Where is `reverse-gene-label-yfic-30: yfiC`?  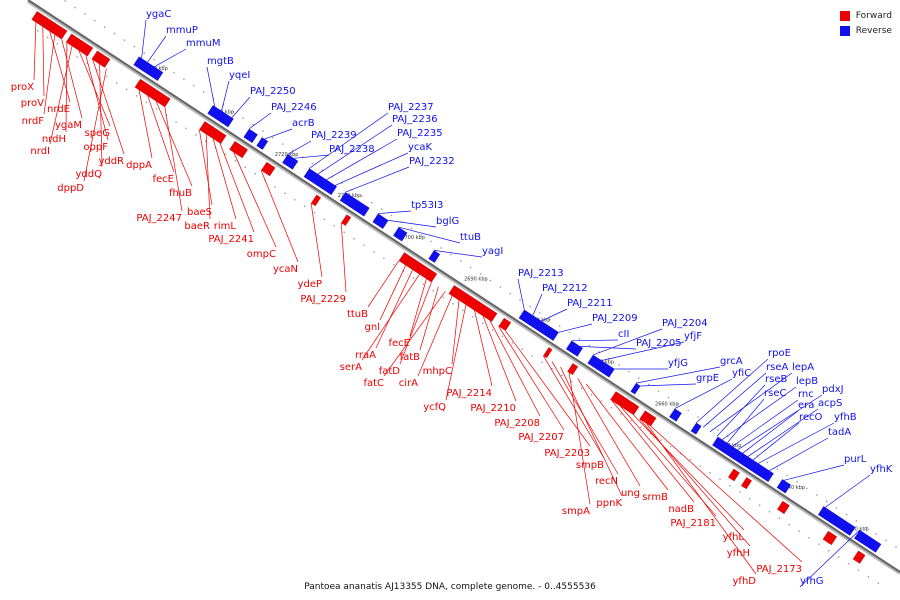
reverse-gene-label-yfic-30: yfiC is located at coordinates (741, 373).